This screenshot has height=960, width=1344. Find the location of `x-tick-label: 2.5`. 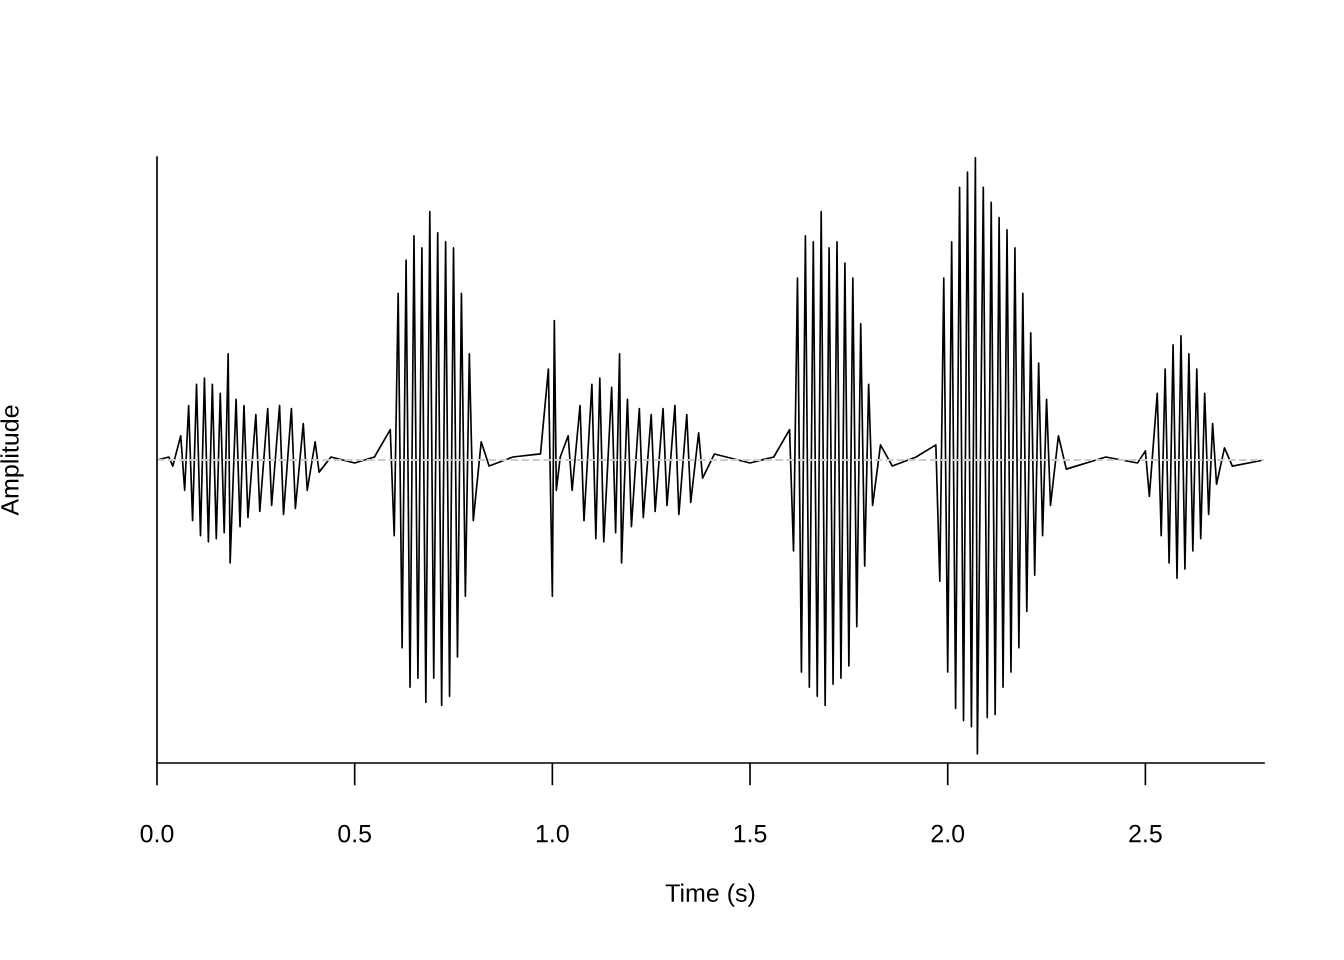

x-tick-label: 2.5 is located at coordinates (1145, 833).